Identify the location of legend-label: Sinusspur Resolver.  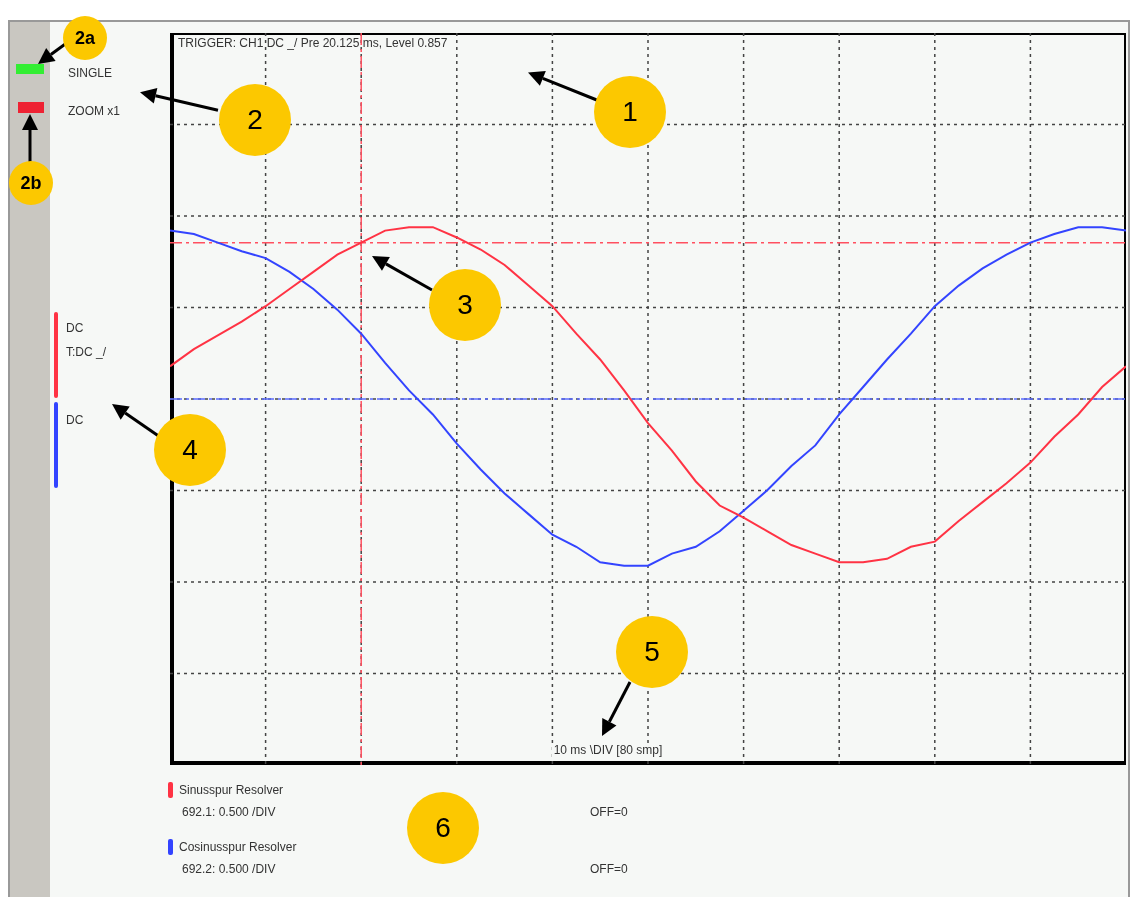
(231, 790).